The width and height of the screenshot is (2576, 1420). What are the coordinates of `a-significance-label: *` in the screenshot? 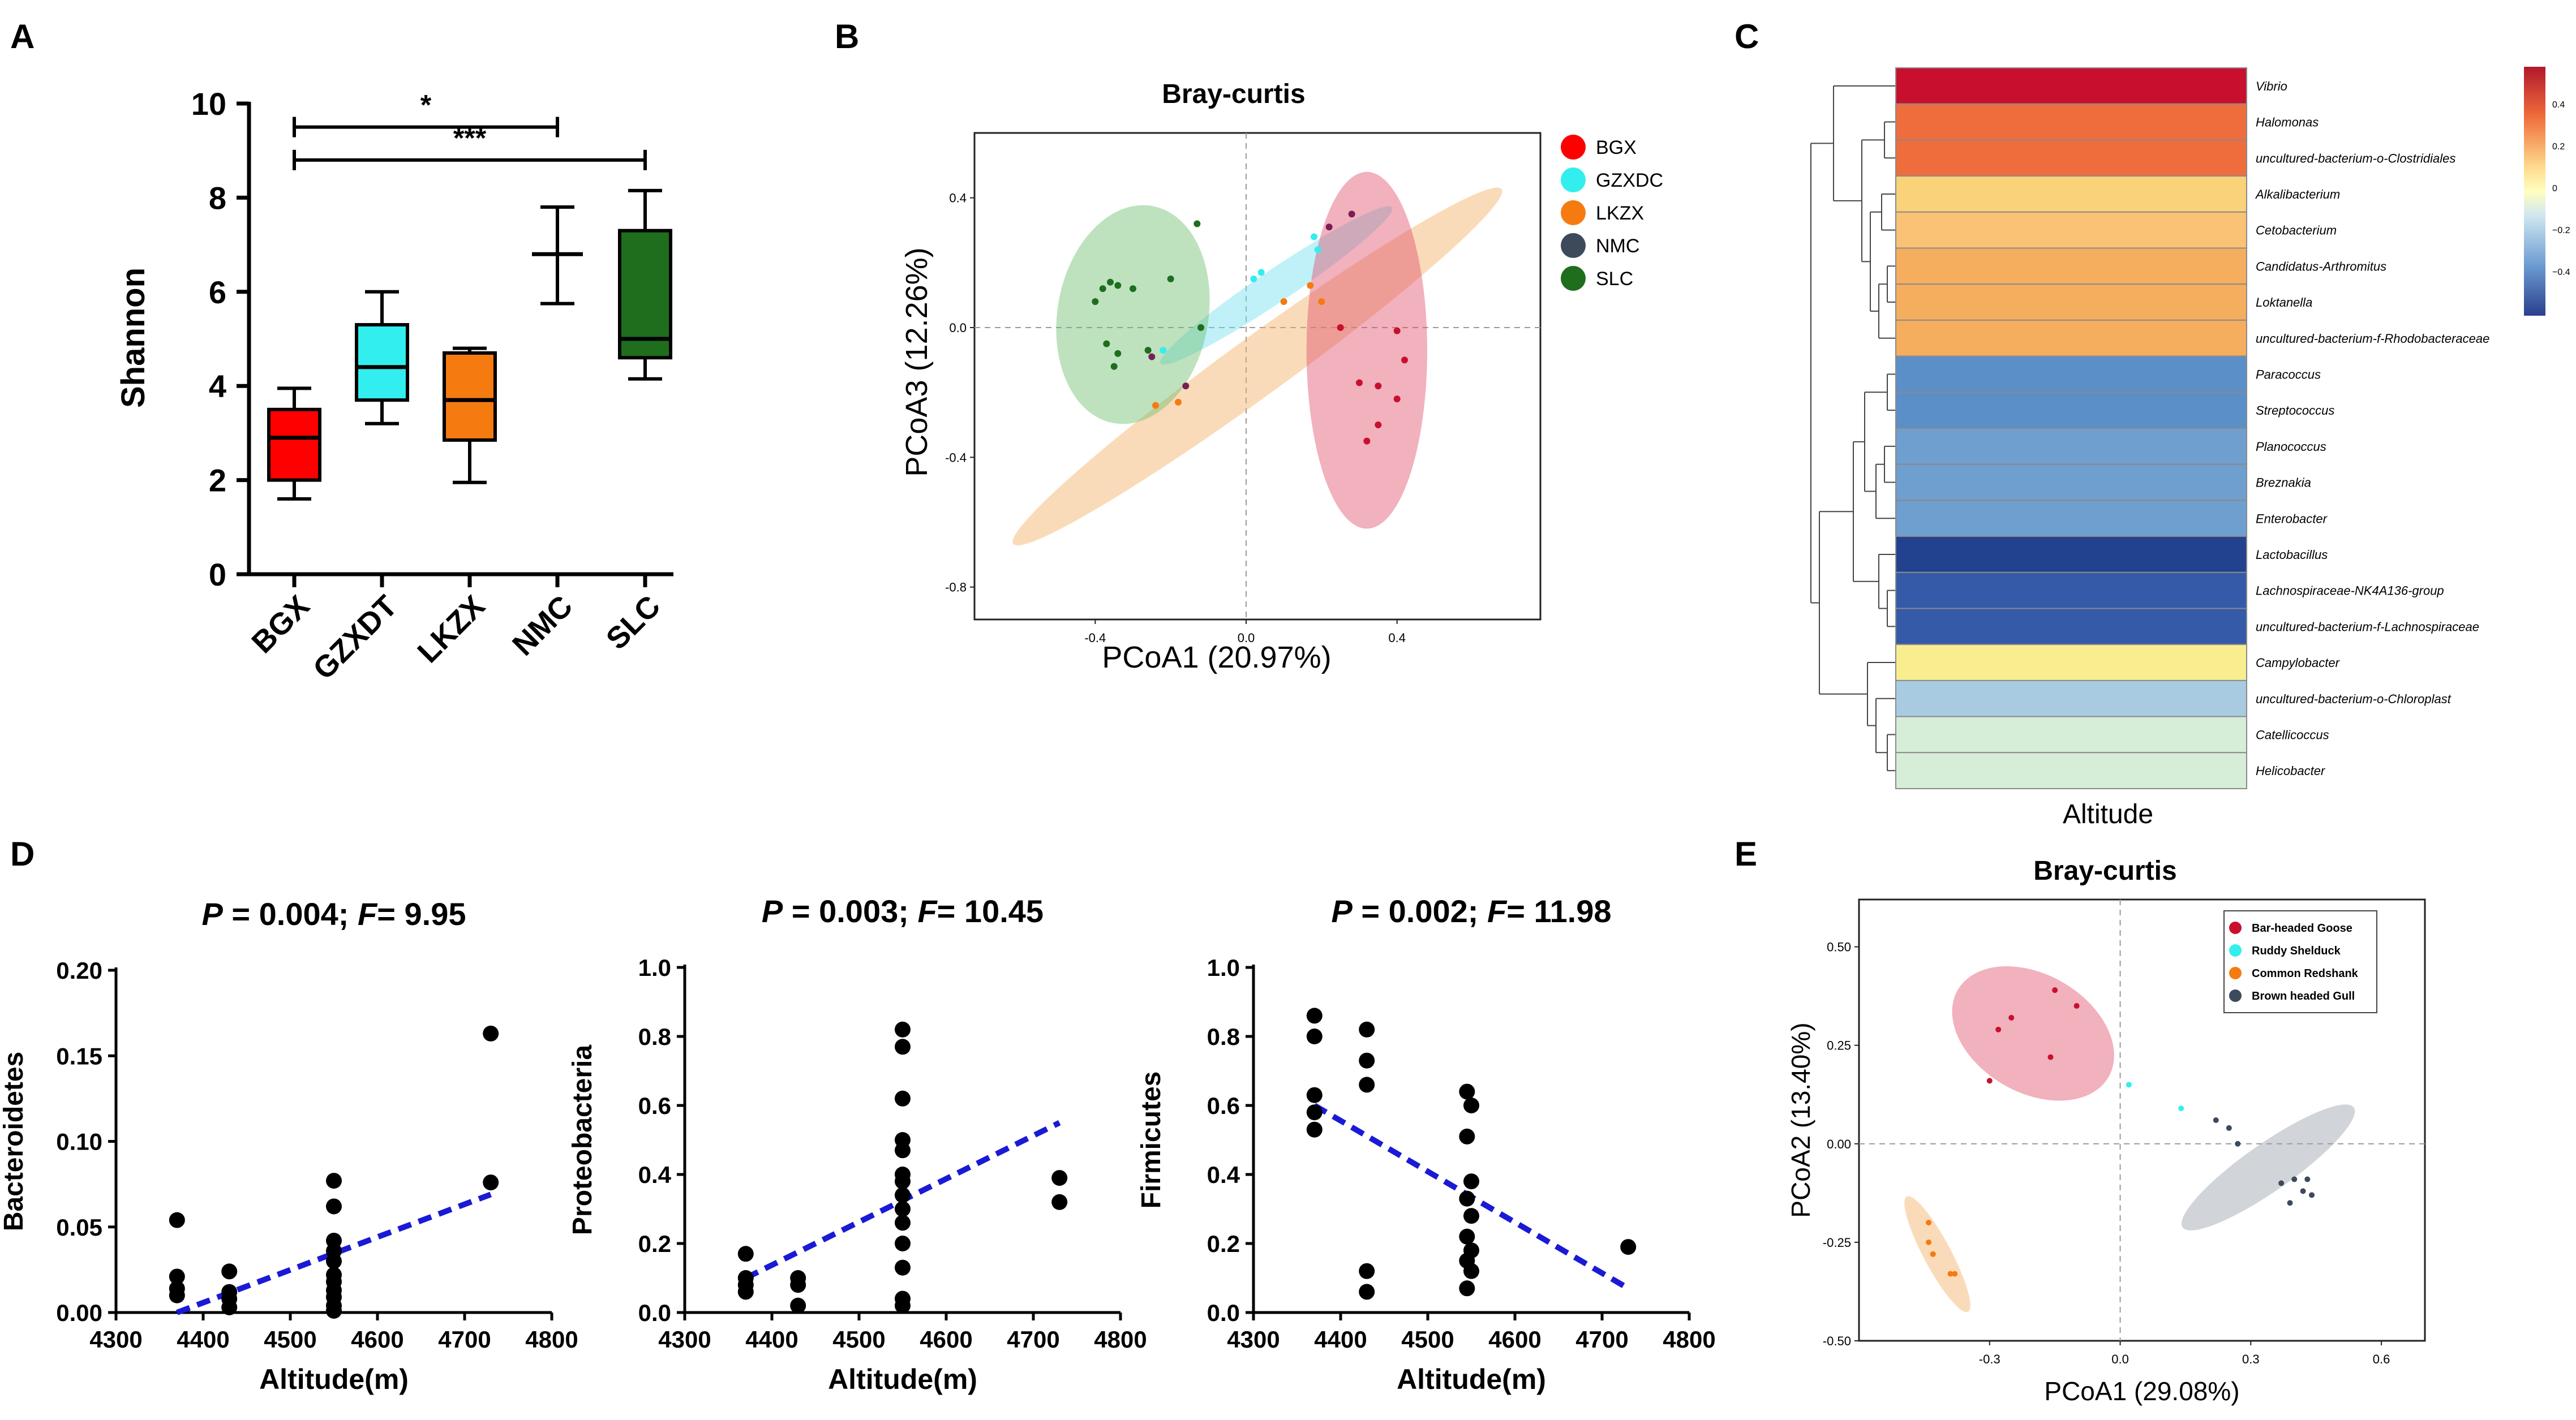 It's located at (426, 105).